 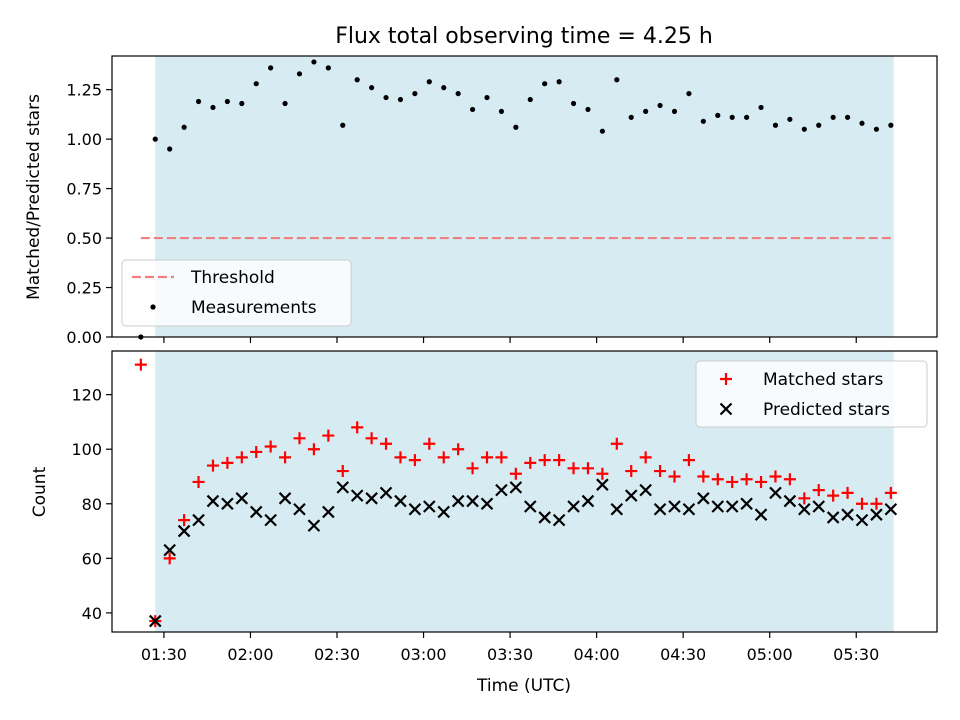 I want to click on ratio-y-axis-label: Matched/Predicted stars, so click(x=34, y=197).